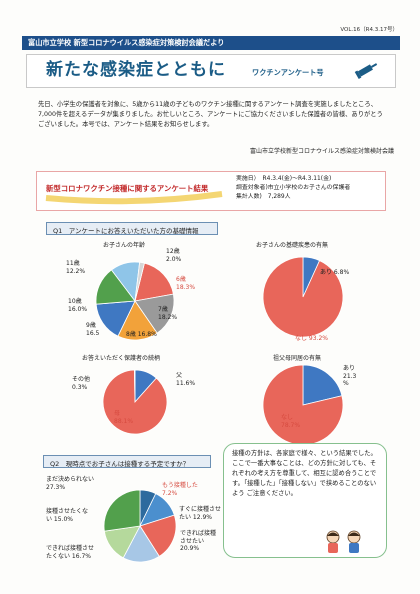 This screenshot has height=594, width=420. What do you see at coordinates (292, 245) in the screenshot?
I see `chart-title-disease: お子さんの基礎疾患の有無` at bounding box center [292, 245].